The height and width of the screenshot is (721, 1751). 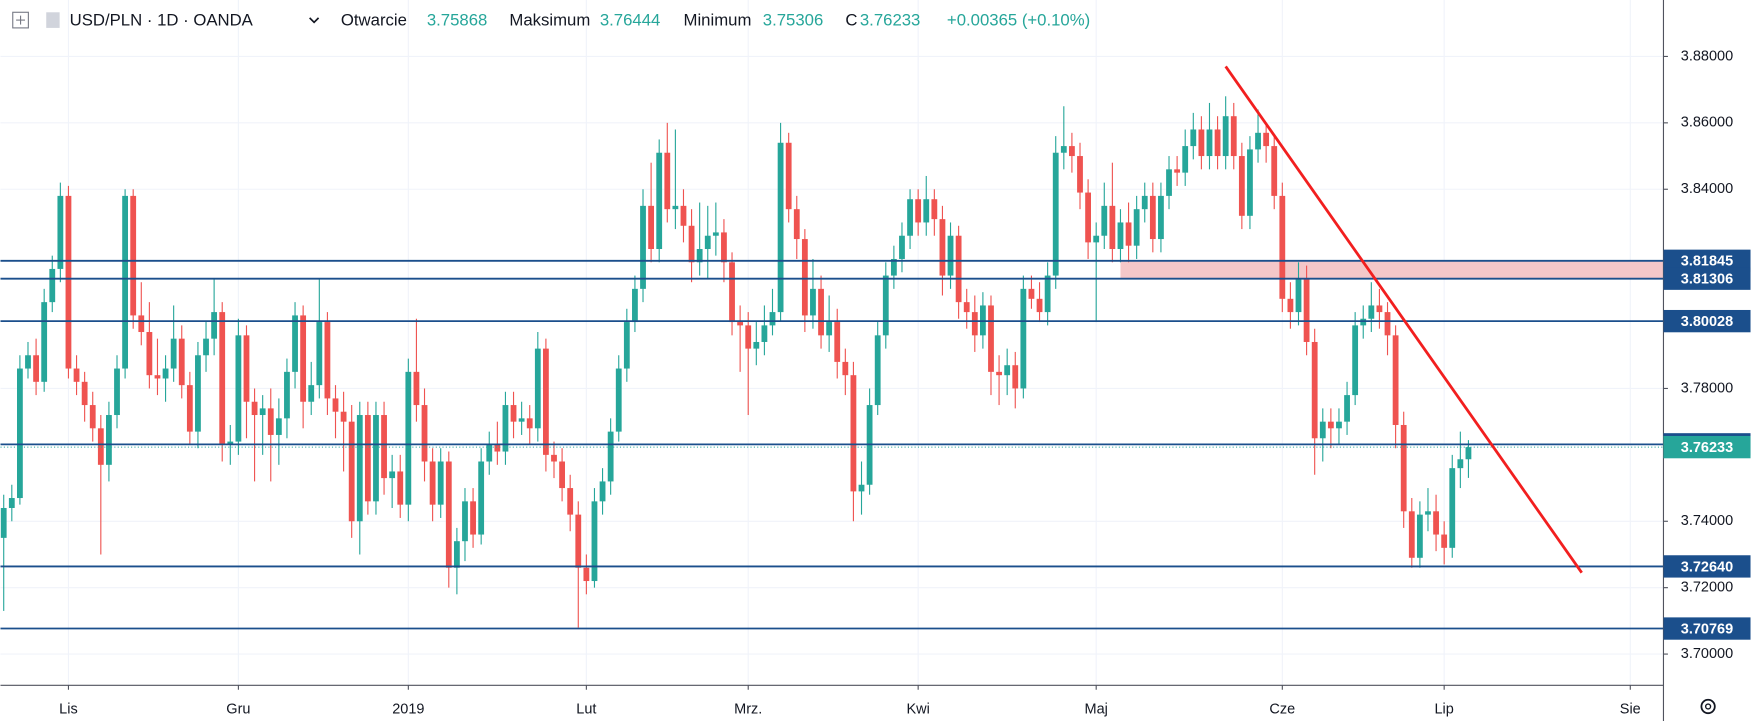 What do you see at coordinates (1707, 280) in the screenshot?
I see `level-label: 3.81306` at bounding box center [1707, 280].